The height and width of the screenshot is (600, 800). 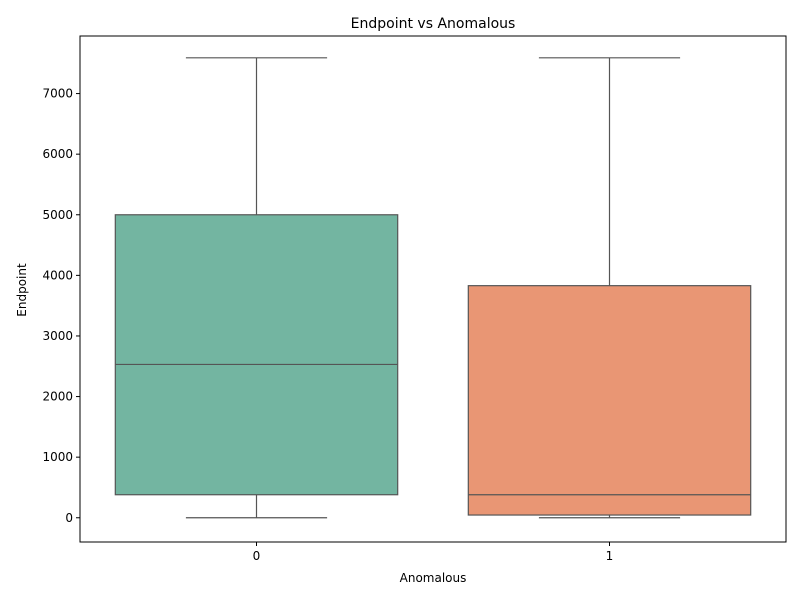 I want to click on y-tick-label: 1000, so click(x=57, y=457).